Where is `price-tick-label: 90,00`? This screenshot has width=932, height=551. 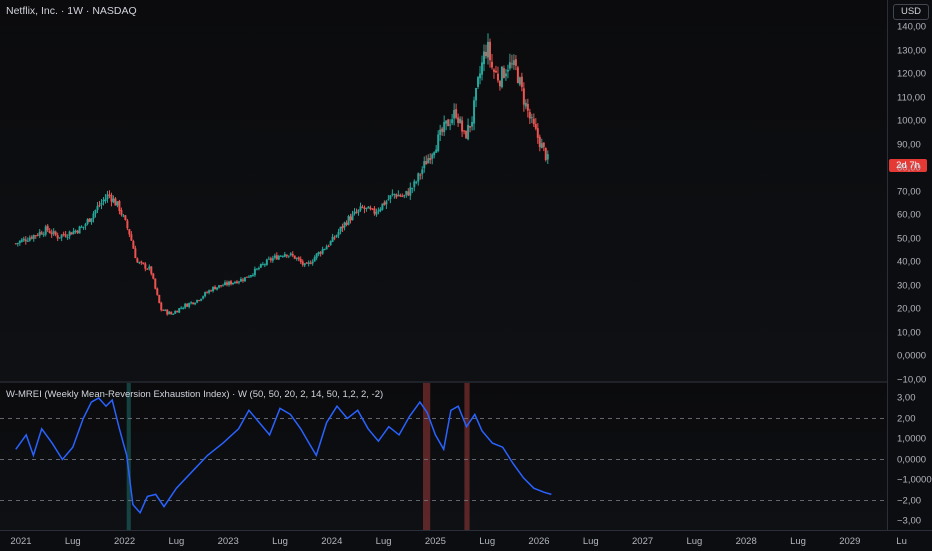
price-tick-label: 90,00 is located at coordinates (909, 145).